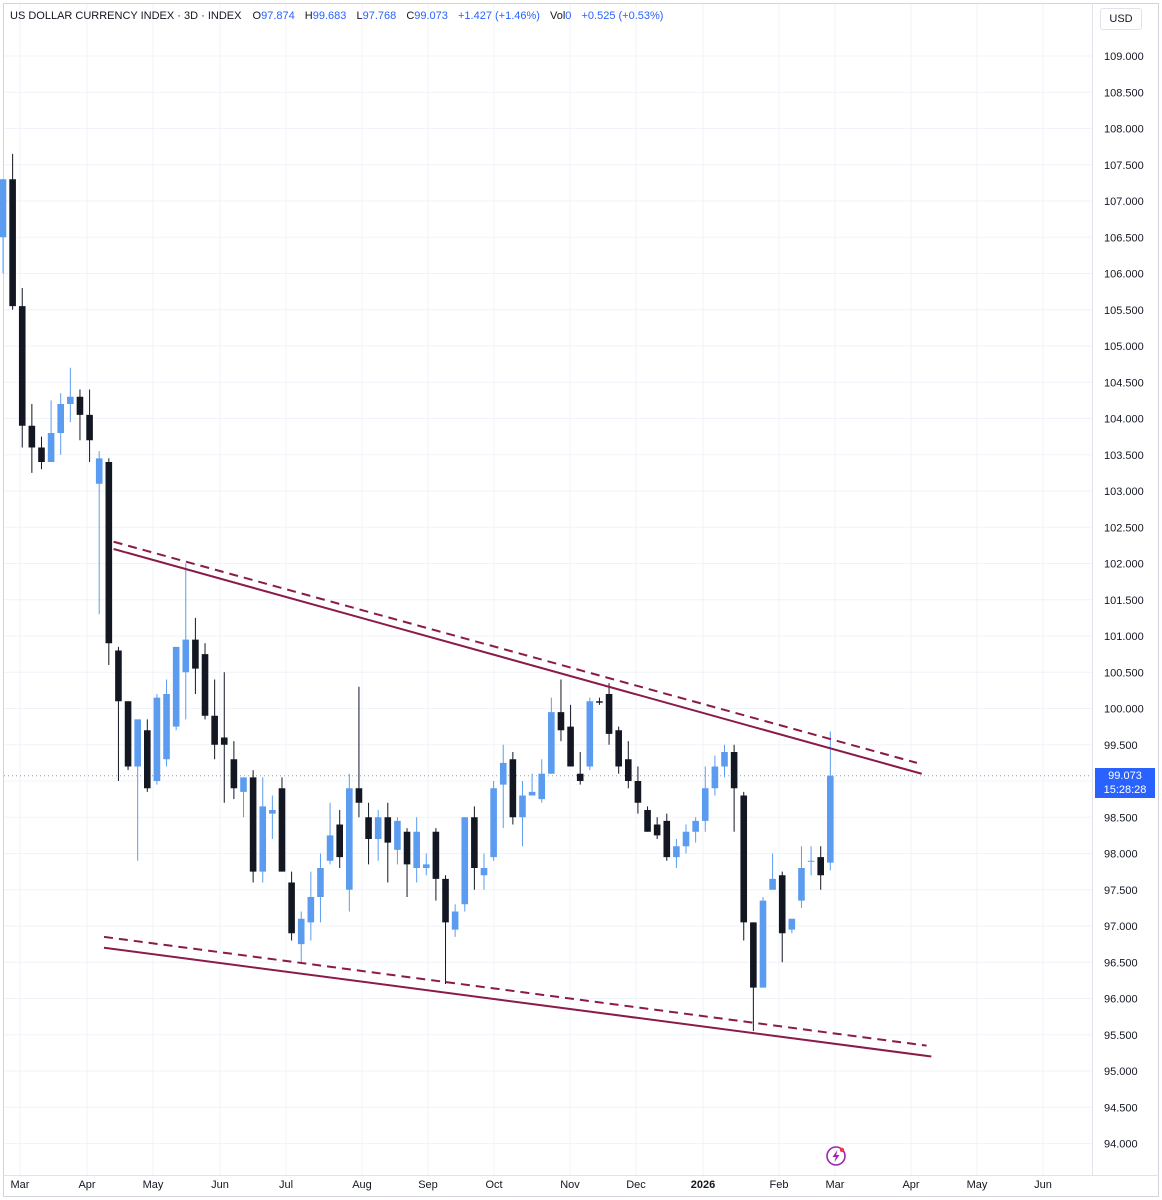 This screenshot has height=1200, width=1162. What do you see at coordinates (126, 16) in the screenshot?
I see `symbol-title: US DOLLAR CURRENCY INDEX · 3D · INDEX` at bounding box center [126, 16].